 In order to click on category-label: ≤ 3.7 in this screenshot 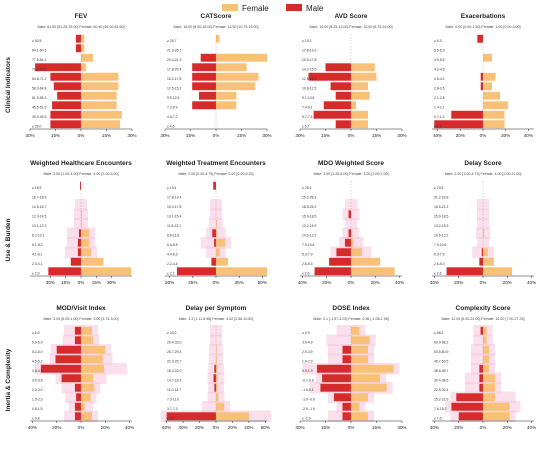, I will do `click(171, 419)`.